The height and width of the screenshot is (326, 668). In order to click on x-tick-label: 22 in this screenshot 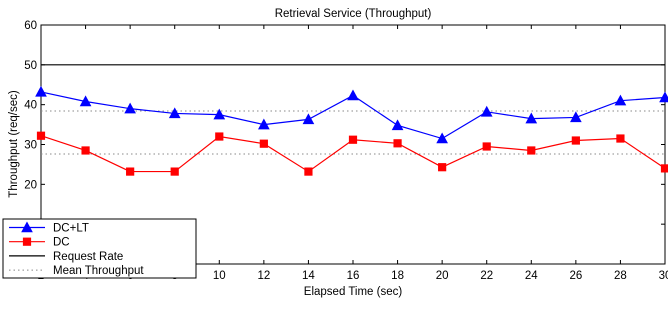, I will do `click(486, 276)`.